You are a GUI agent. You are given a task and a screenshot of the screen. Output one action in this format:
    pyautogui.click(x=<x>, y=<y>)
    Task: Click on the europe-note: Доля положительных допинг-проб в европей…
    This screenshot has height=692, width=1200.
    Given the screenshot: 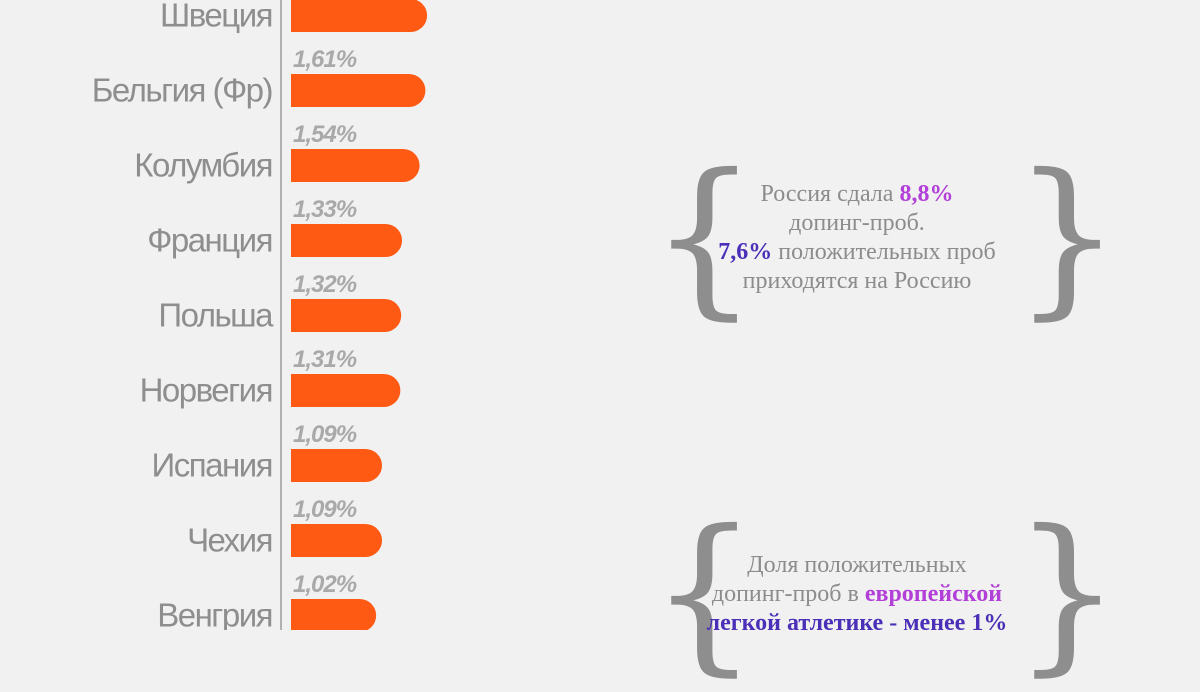 What is the action you would take?
    pyautogui.click(x=857, y=594)
    